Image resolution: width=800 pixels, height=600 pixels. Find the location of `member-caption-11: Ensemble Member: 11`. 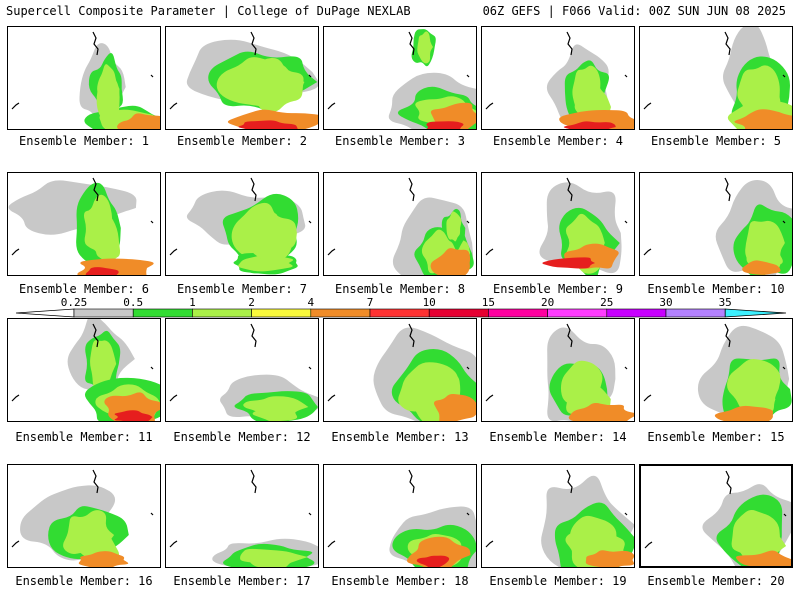

member-caption-11: Ensemble Member: 11 is located at coordinates (84, 437).